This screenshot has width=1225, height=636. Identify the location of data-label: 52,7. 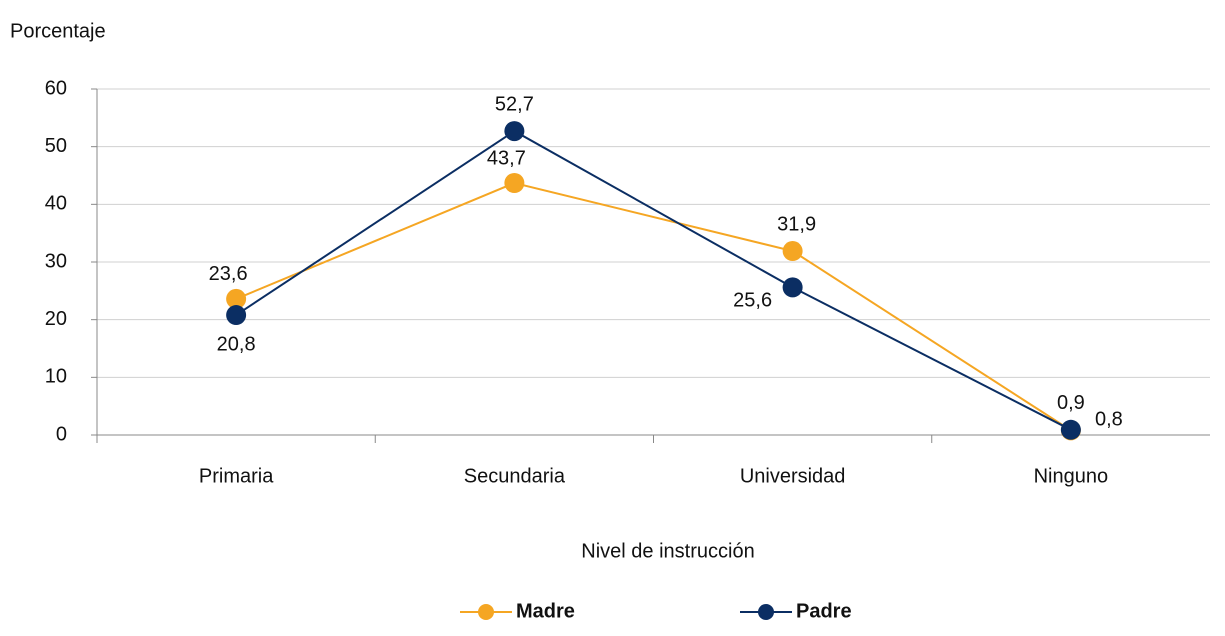
(514, 104).